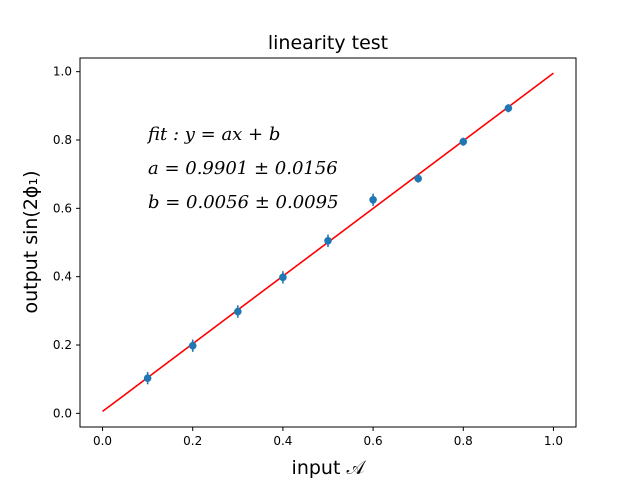 The height and width of the screenshot is (480, 640). What do you see at coordinates (62, 208) in the screenshot?
I see `y-tick-label: 0.6` at bounding box center [62, 208].